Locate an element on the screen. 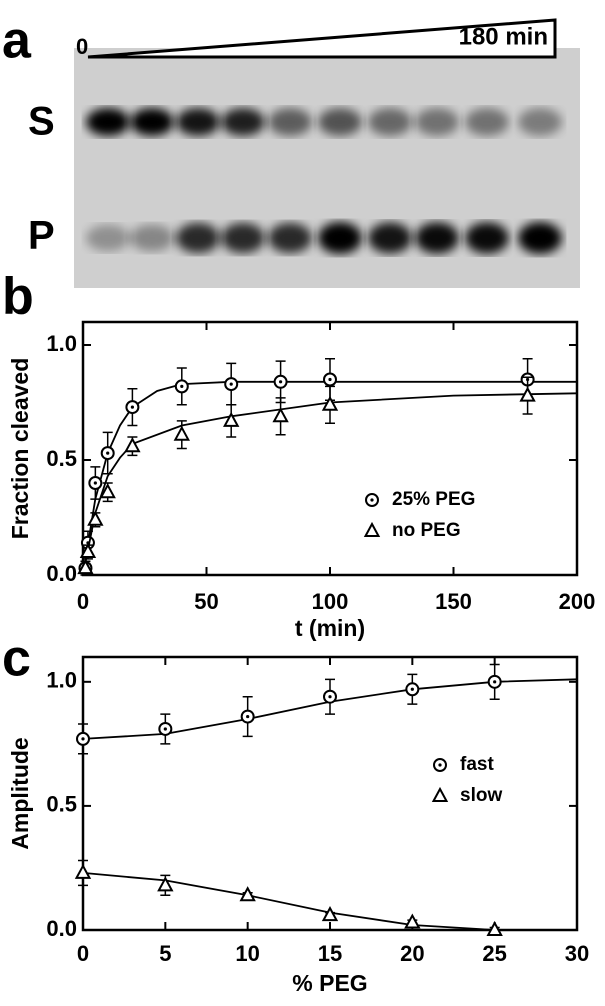 Image resolution: width=605 pixels, height=1006 pixels. y-axis-title: Amplitude is located at coordinates (20, 793).